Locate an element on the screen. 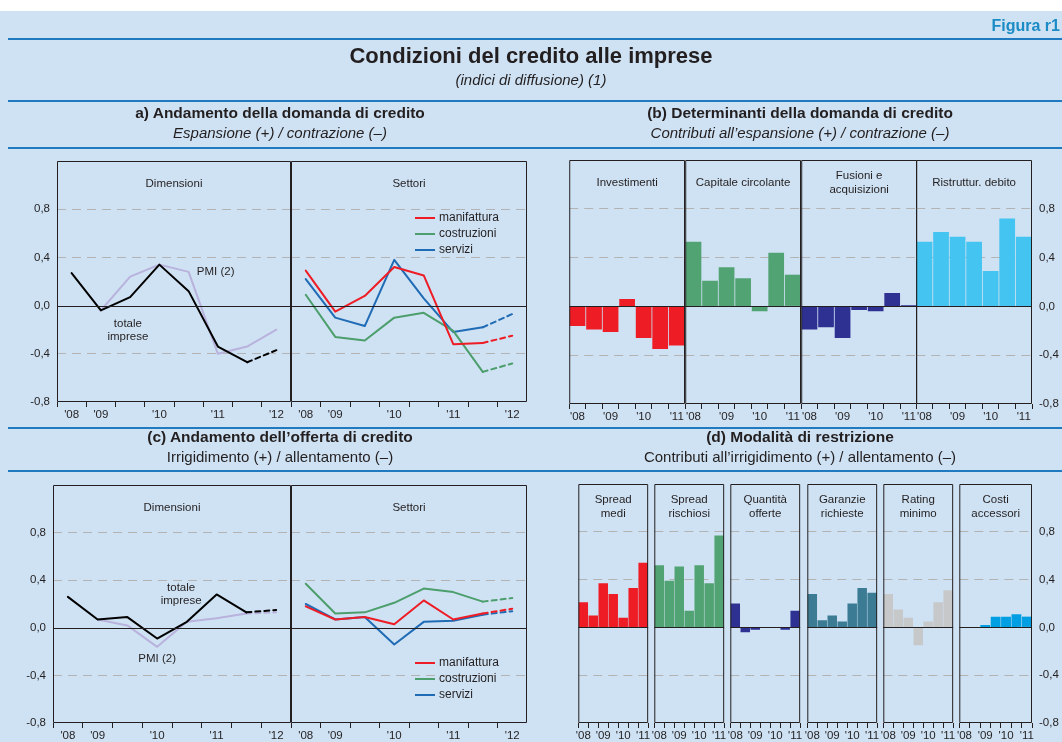 The height and width of the screenshot is (742, 1062). text: Figura r1 is located at coordinates (1025, 26).